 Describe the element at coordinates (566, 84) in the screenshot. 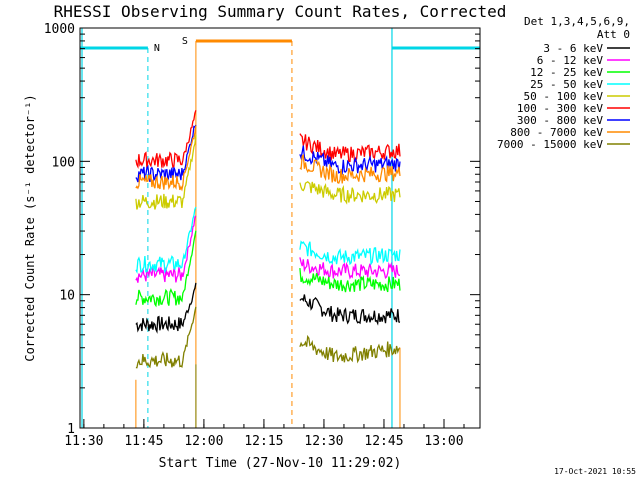

I see `legend-label-25-50-keV: 25 - 50 keV` at that location.